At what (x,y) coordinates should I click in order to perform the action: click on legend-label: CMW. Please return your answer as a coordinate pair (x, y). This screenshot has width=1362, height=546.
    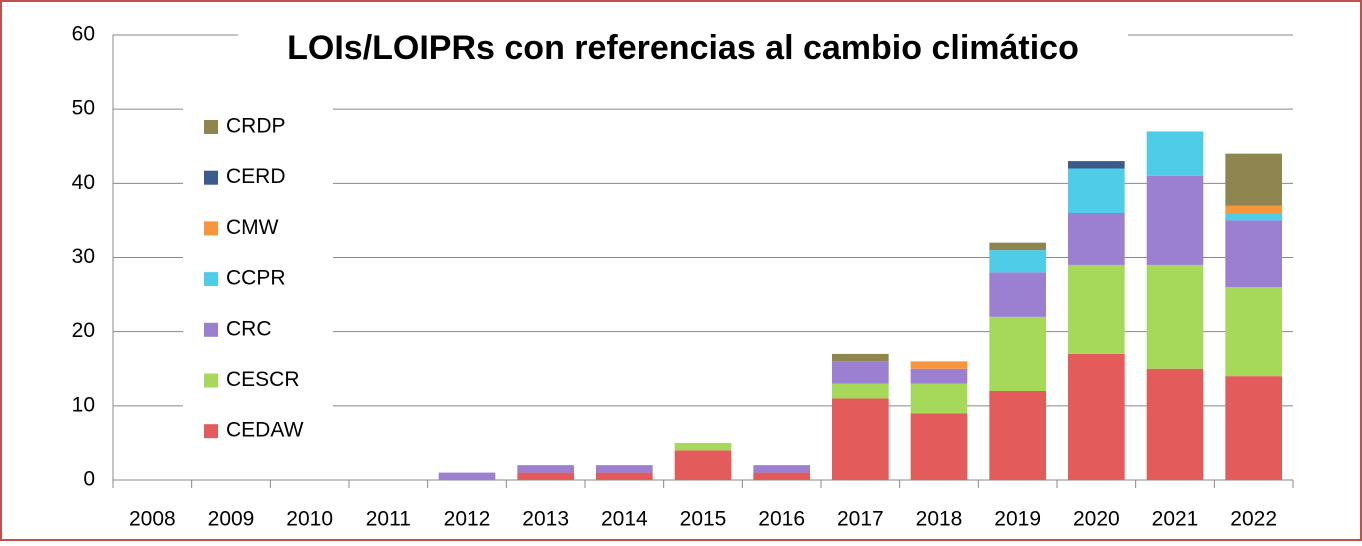
    Looking at the image, I should click on (252, 227).